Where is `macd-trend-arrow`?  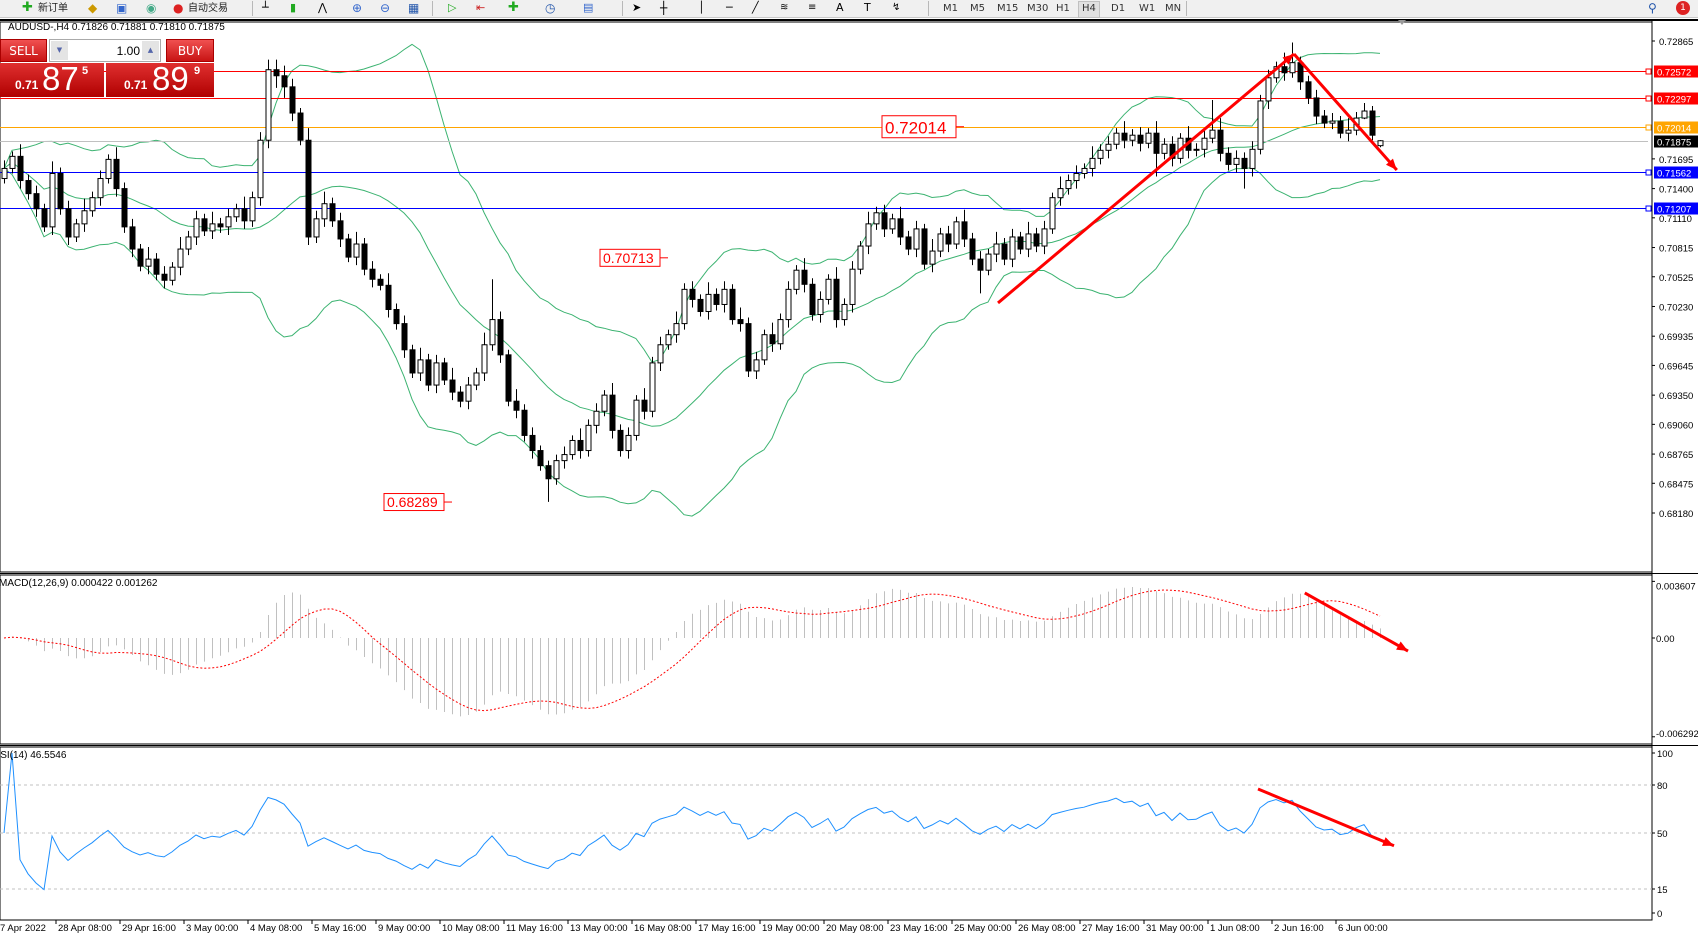
macd-trend-arrow is located at coordinates (1356, 622).